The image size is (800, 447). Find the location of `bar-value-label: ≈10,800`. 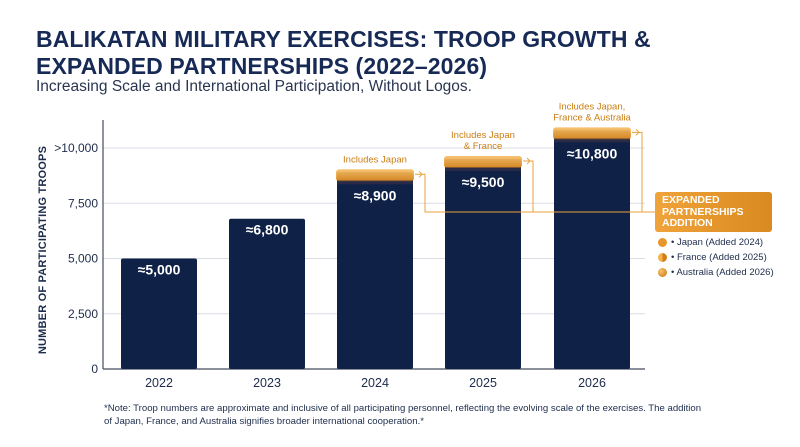

bar-value-label: ≈10,800 is located at coordinates (592, 153).